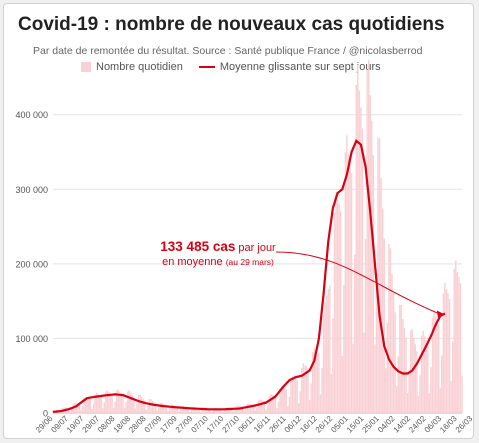  Describe the element at coordinates (262, 424) in the screenshot. I see `x-tick-label: 16/11` at that location.